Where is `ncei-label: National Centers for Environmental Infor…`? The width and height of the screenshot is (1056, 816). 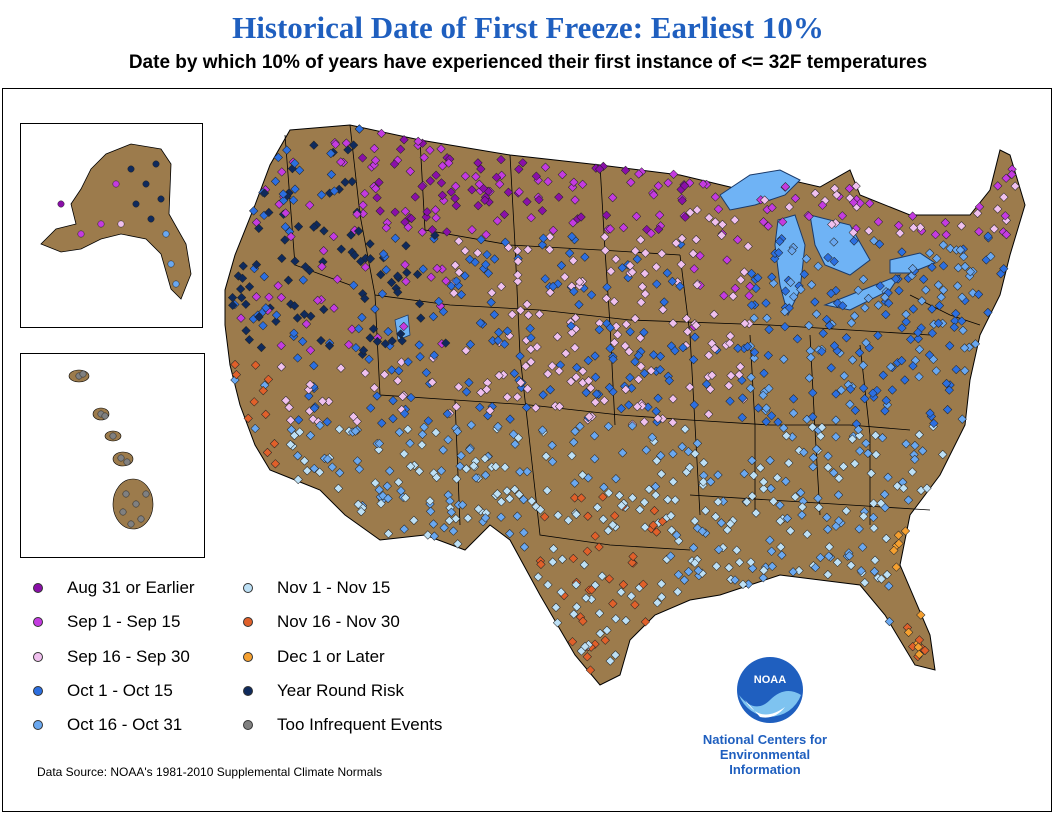
ncei-label: National Centers for Environmental Infor… is located at coordinates (765, 754).